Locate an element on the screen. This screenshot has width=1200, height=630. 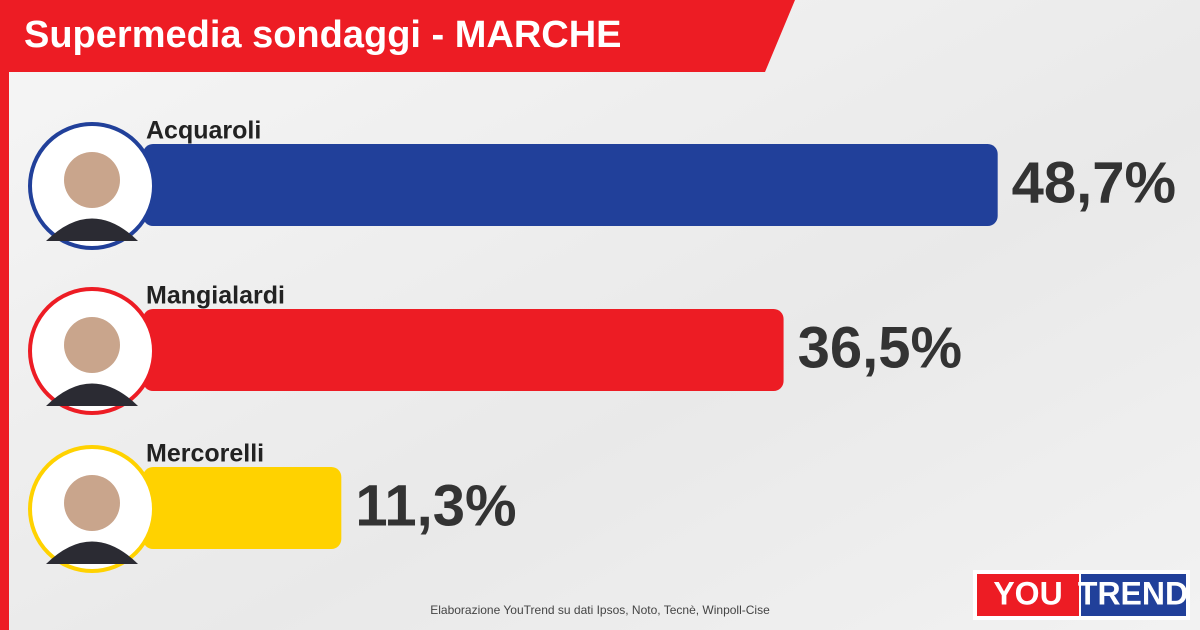
value-label: 36,5% is located at coordinates (880, 347).